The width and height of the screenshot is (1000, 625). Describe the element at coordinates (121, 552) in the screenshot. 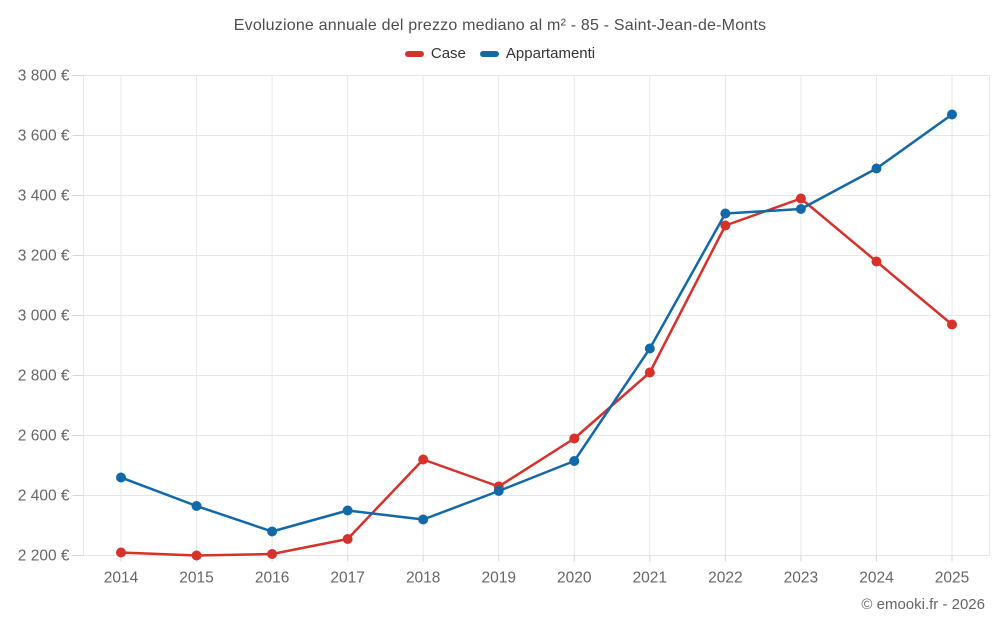

I see `data-point-case-2014` at that location.